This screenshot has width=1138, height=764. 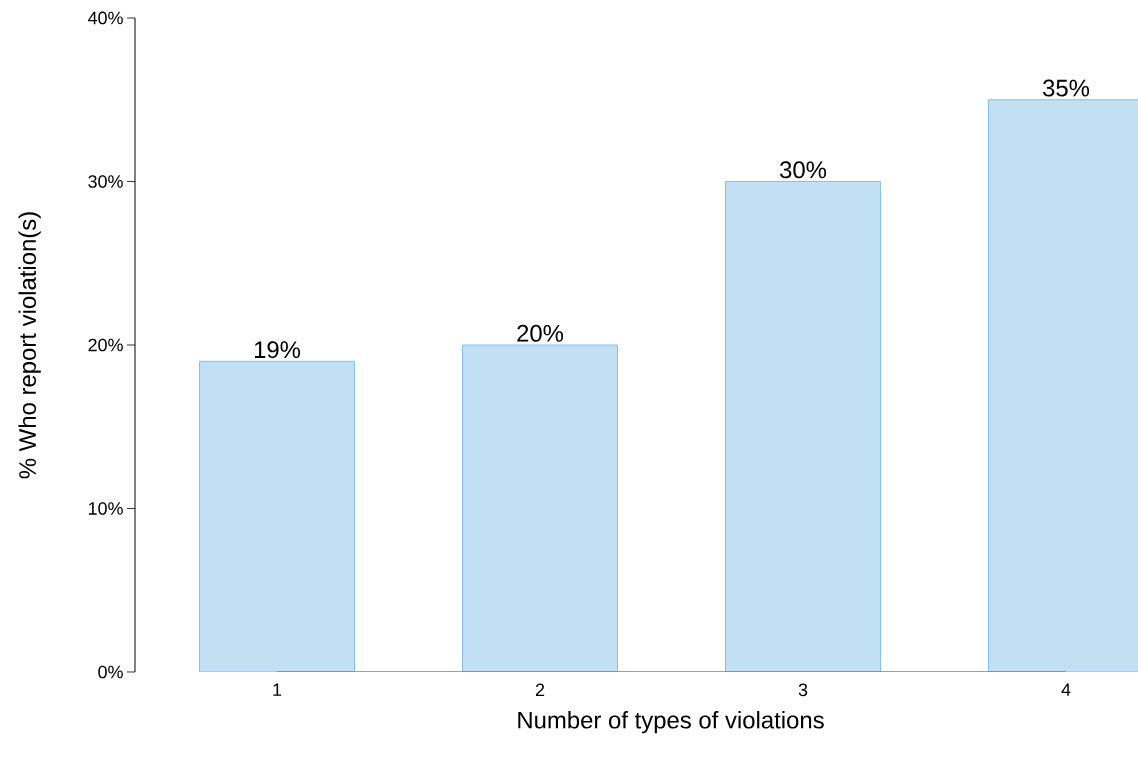 What do you see at coordinates (277, 350) in the screenshot?
I see `data-label: 19%` at bounding box center [277, 350].